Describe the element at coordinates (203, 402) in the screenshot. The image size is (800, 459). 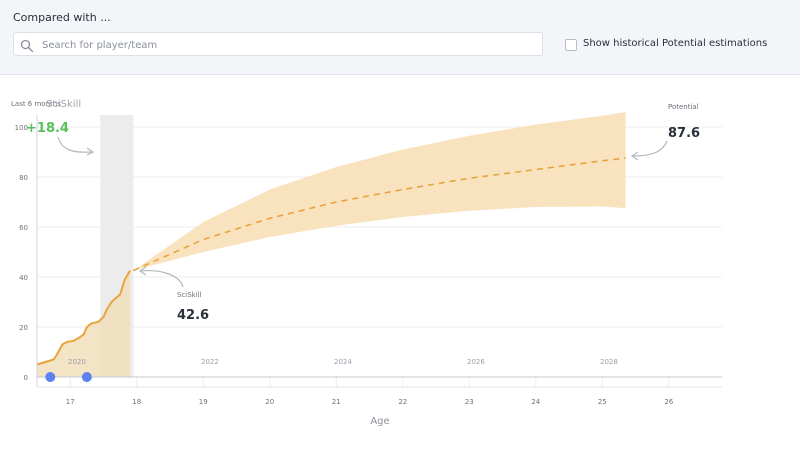
I see `x-tick-label: 19` at that location.